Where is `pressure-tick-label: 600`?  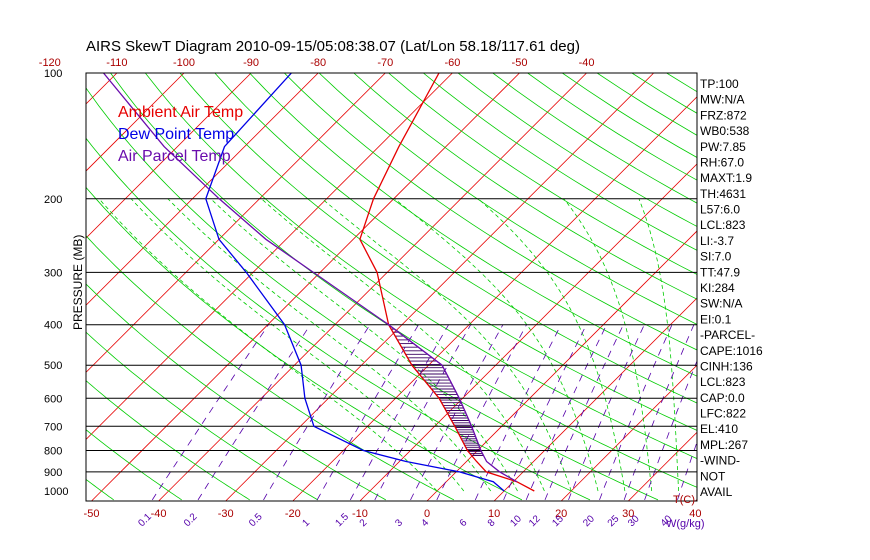 pressure-tick-label: 600 is located at coordinates (53, 399).